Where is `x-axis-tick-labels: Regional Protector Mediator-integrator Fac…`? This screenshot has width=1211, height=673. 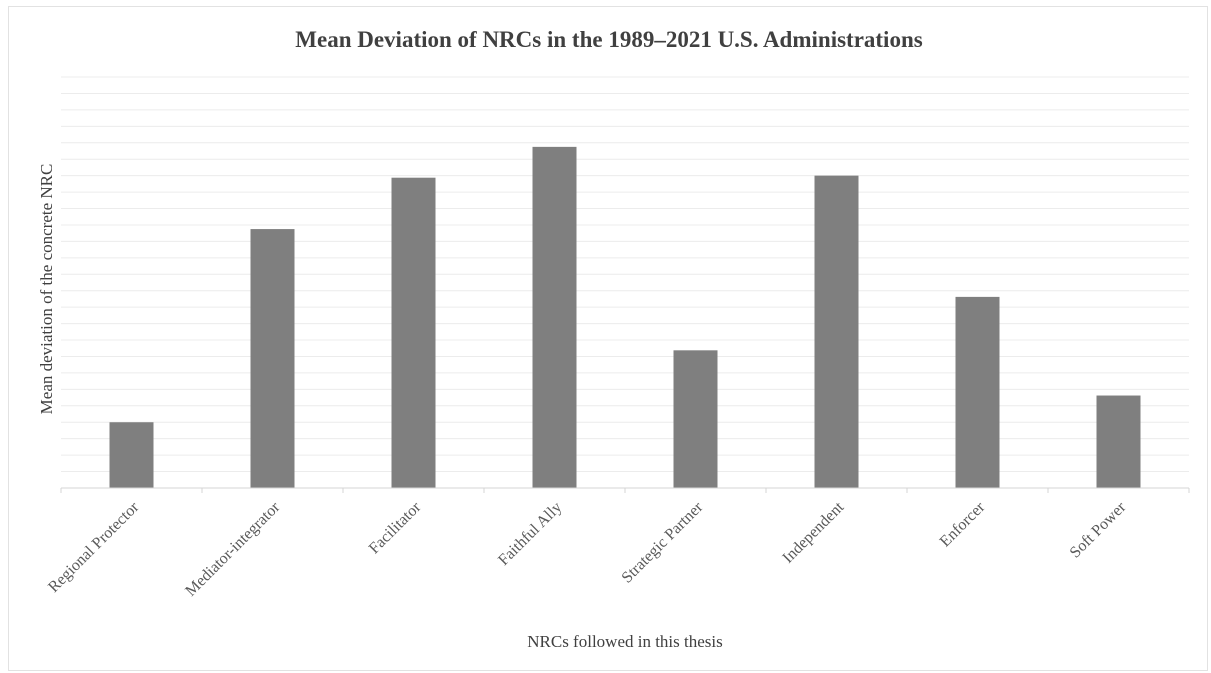
x-axis-tick-labels: Regional Protector Mediator-integrator Fac… is located at coordinates (587, 548).